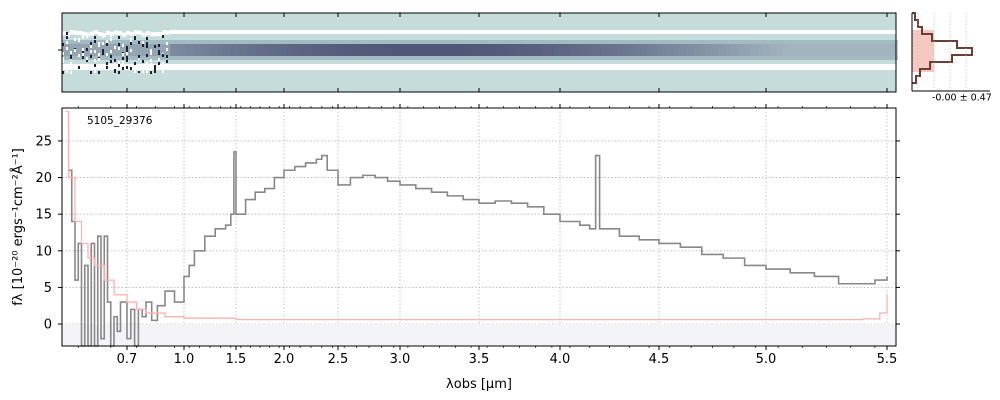 This screenshot has height=400, width=1000. I want to click on y-axis-title: fλ [10⁻²⁰ ergs⁻¹cm⁻²Å⁻¹], so click(18, 227).